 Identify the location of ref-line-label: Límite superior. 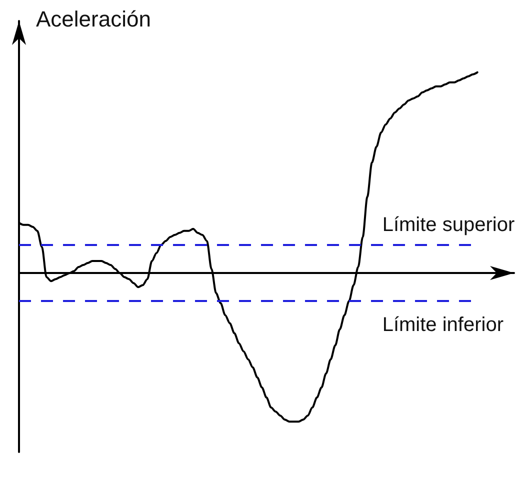
(448, 225).